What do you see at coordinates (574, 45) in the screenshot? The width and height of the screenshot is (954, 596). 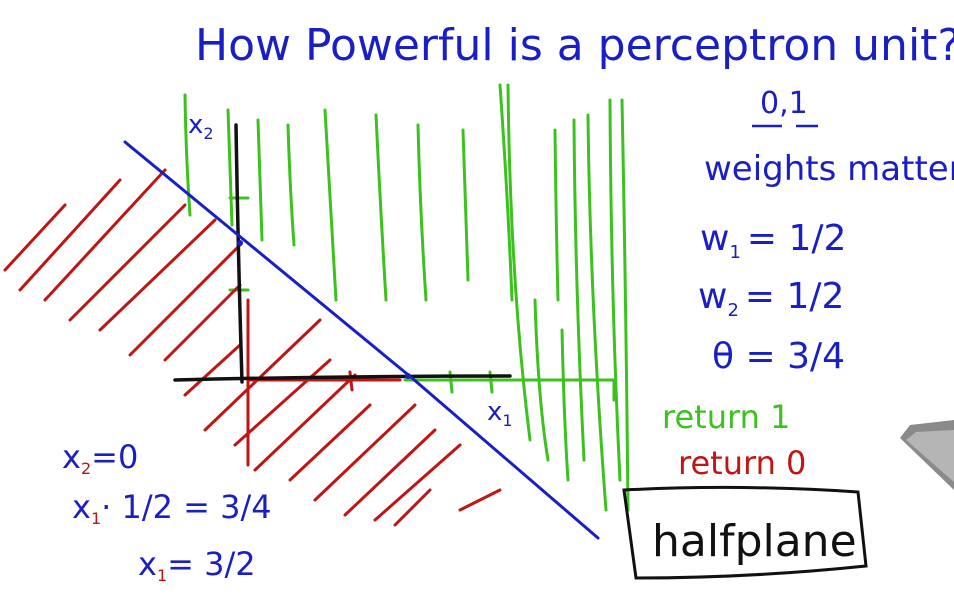 I see `page-title: How Powerful is a perceptron unit?` at bounding box center [574, 45].